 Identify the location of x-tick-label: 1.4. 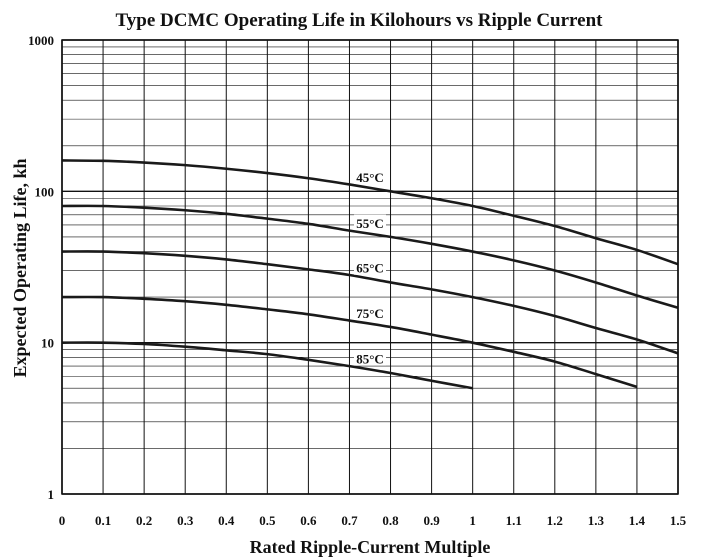
(637, 520).